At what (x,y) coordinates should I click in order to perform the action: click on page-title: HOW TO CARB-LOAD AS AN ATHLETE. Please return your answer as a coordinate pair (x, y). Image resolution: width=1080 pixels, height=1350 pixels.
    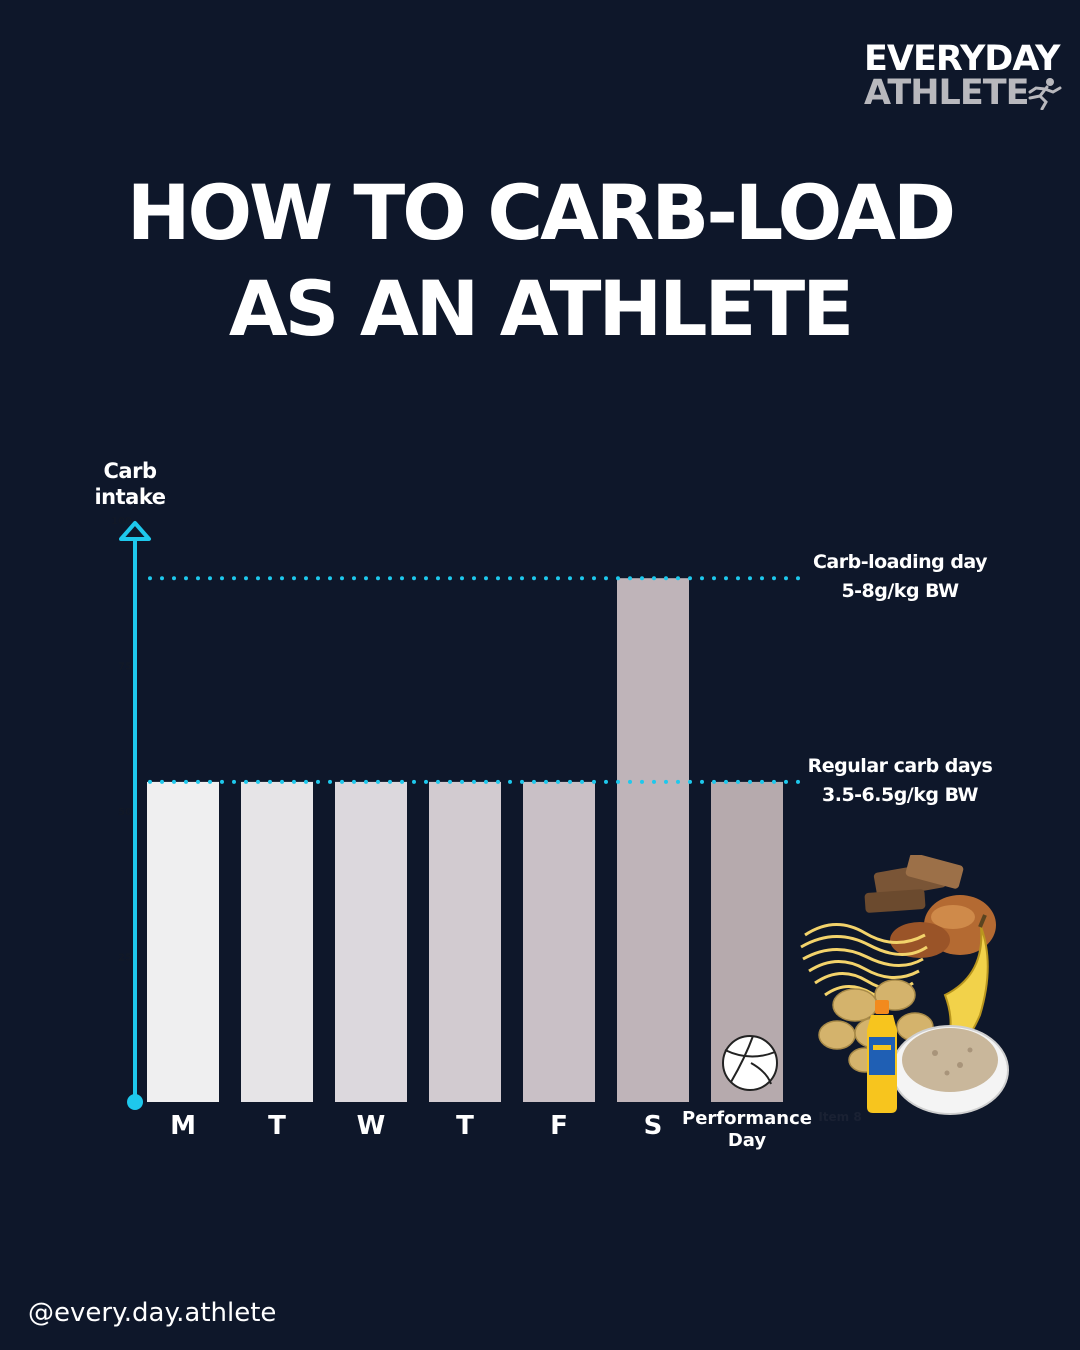
    Looking at the image, I should click on (540, 261).